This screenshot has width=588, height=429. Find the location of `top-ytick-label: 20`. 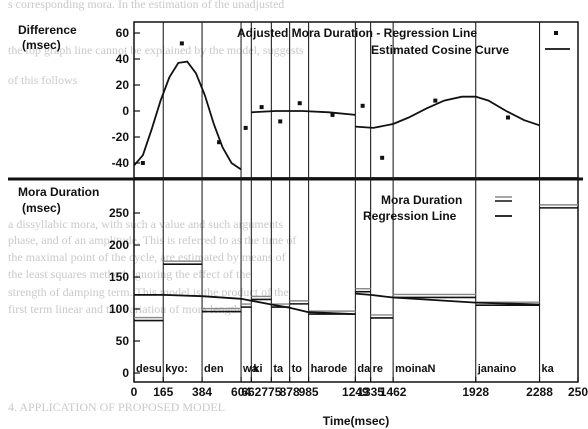

top-ytick-label: 20 is located at coordinates (123, 85).